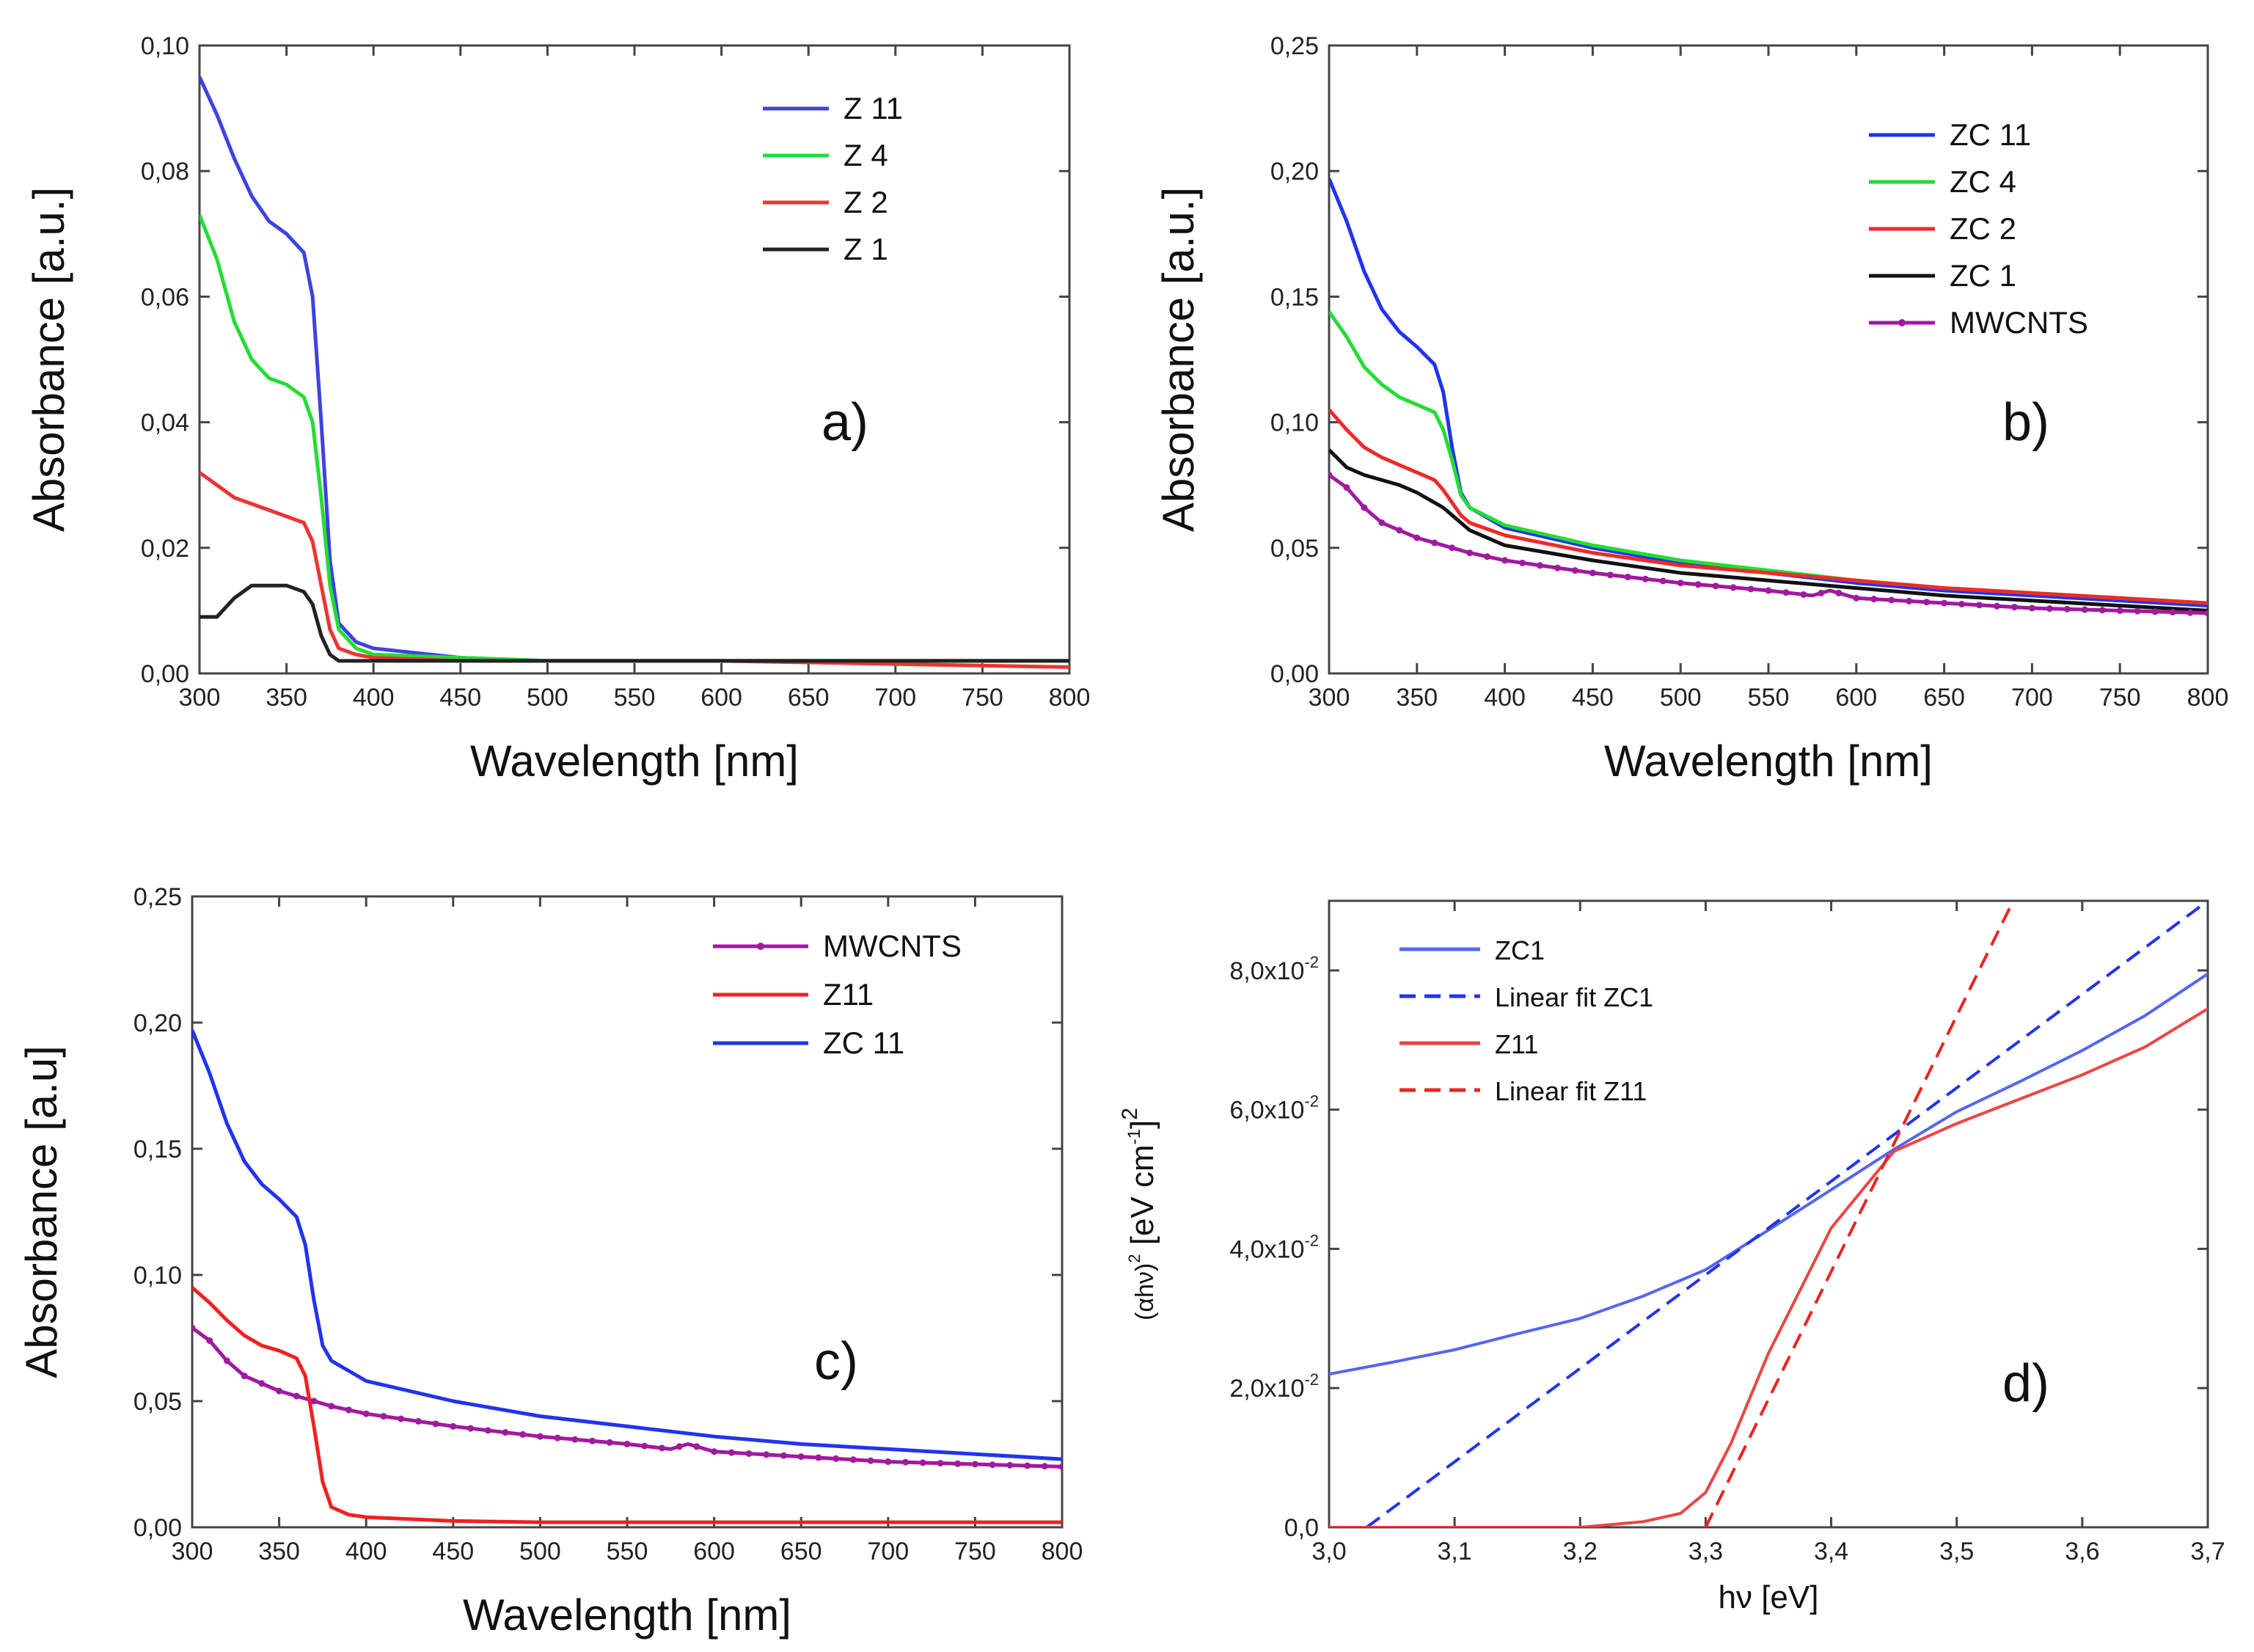 The height and width of the screenshot is (1652, 2254). What do you see at coordinates (1266, 1389) in the screenshot?
I see `y-tick-base: 2,0x10` at bounding box center [1266, 1389].